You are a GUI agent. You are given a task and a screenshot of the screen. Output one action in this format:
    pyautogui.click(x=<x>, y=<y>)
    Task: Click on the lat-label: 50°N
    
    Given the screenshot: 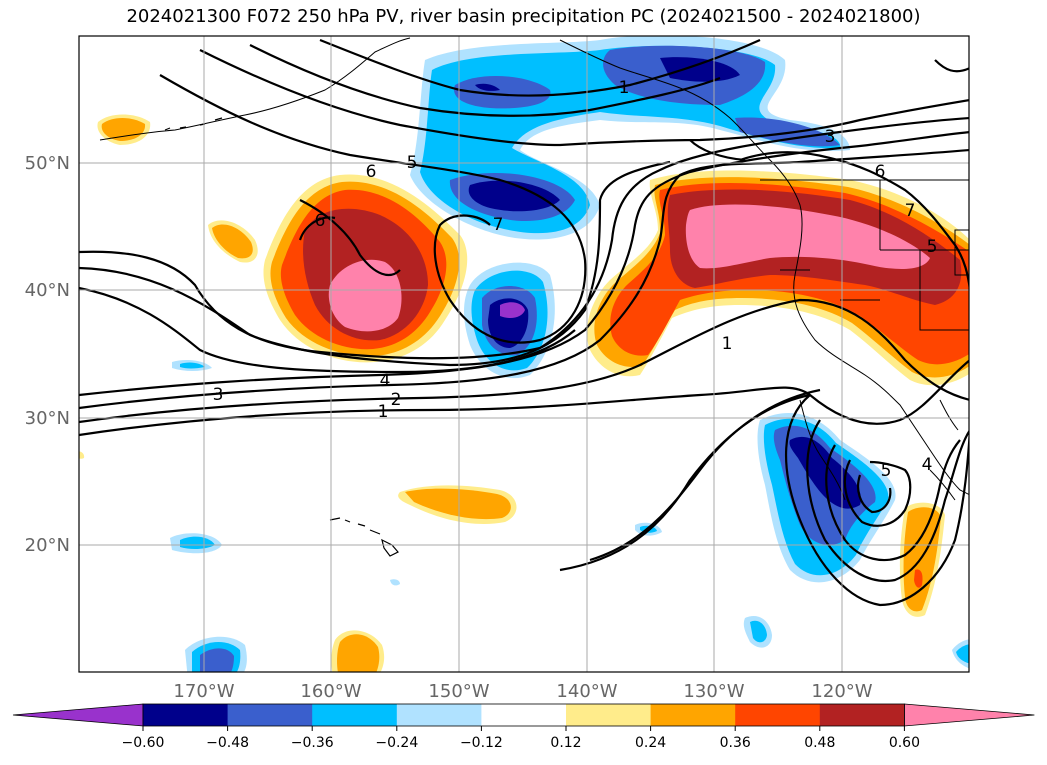 What is the action you would take?
    pyautogui.click(x=47, y=163)
    